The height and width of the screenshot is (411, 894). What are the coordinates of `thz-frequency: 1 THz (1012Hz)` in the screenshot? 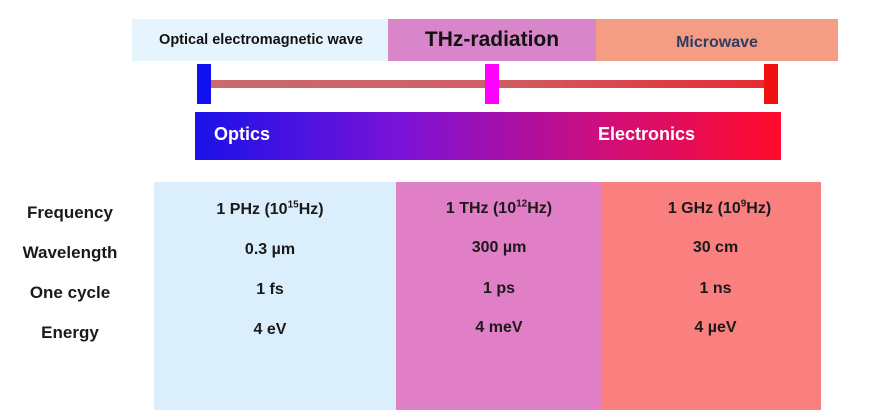 It's located at (499, 208).